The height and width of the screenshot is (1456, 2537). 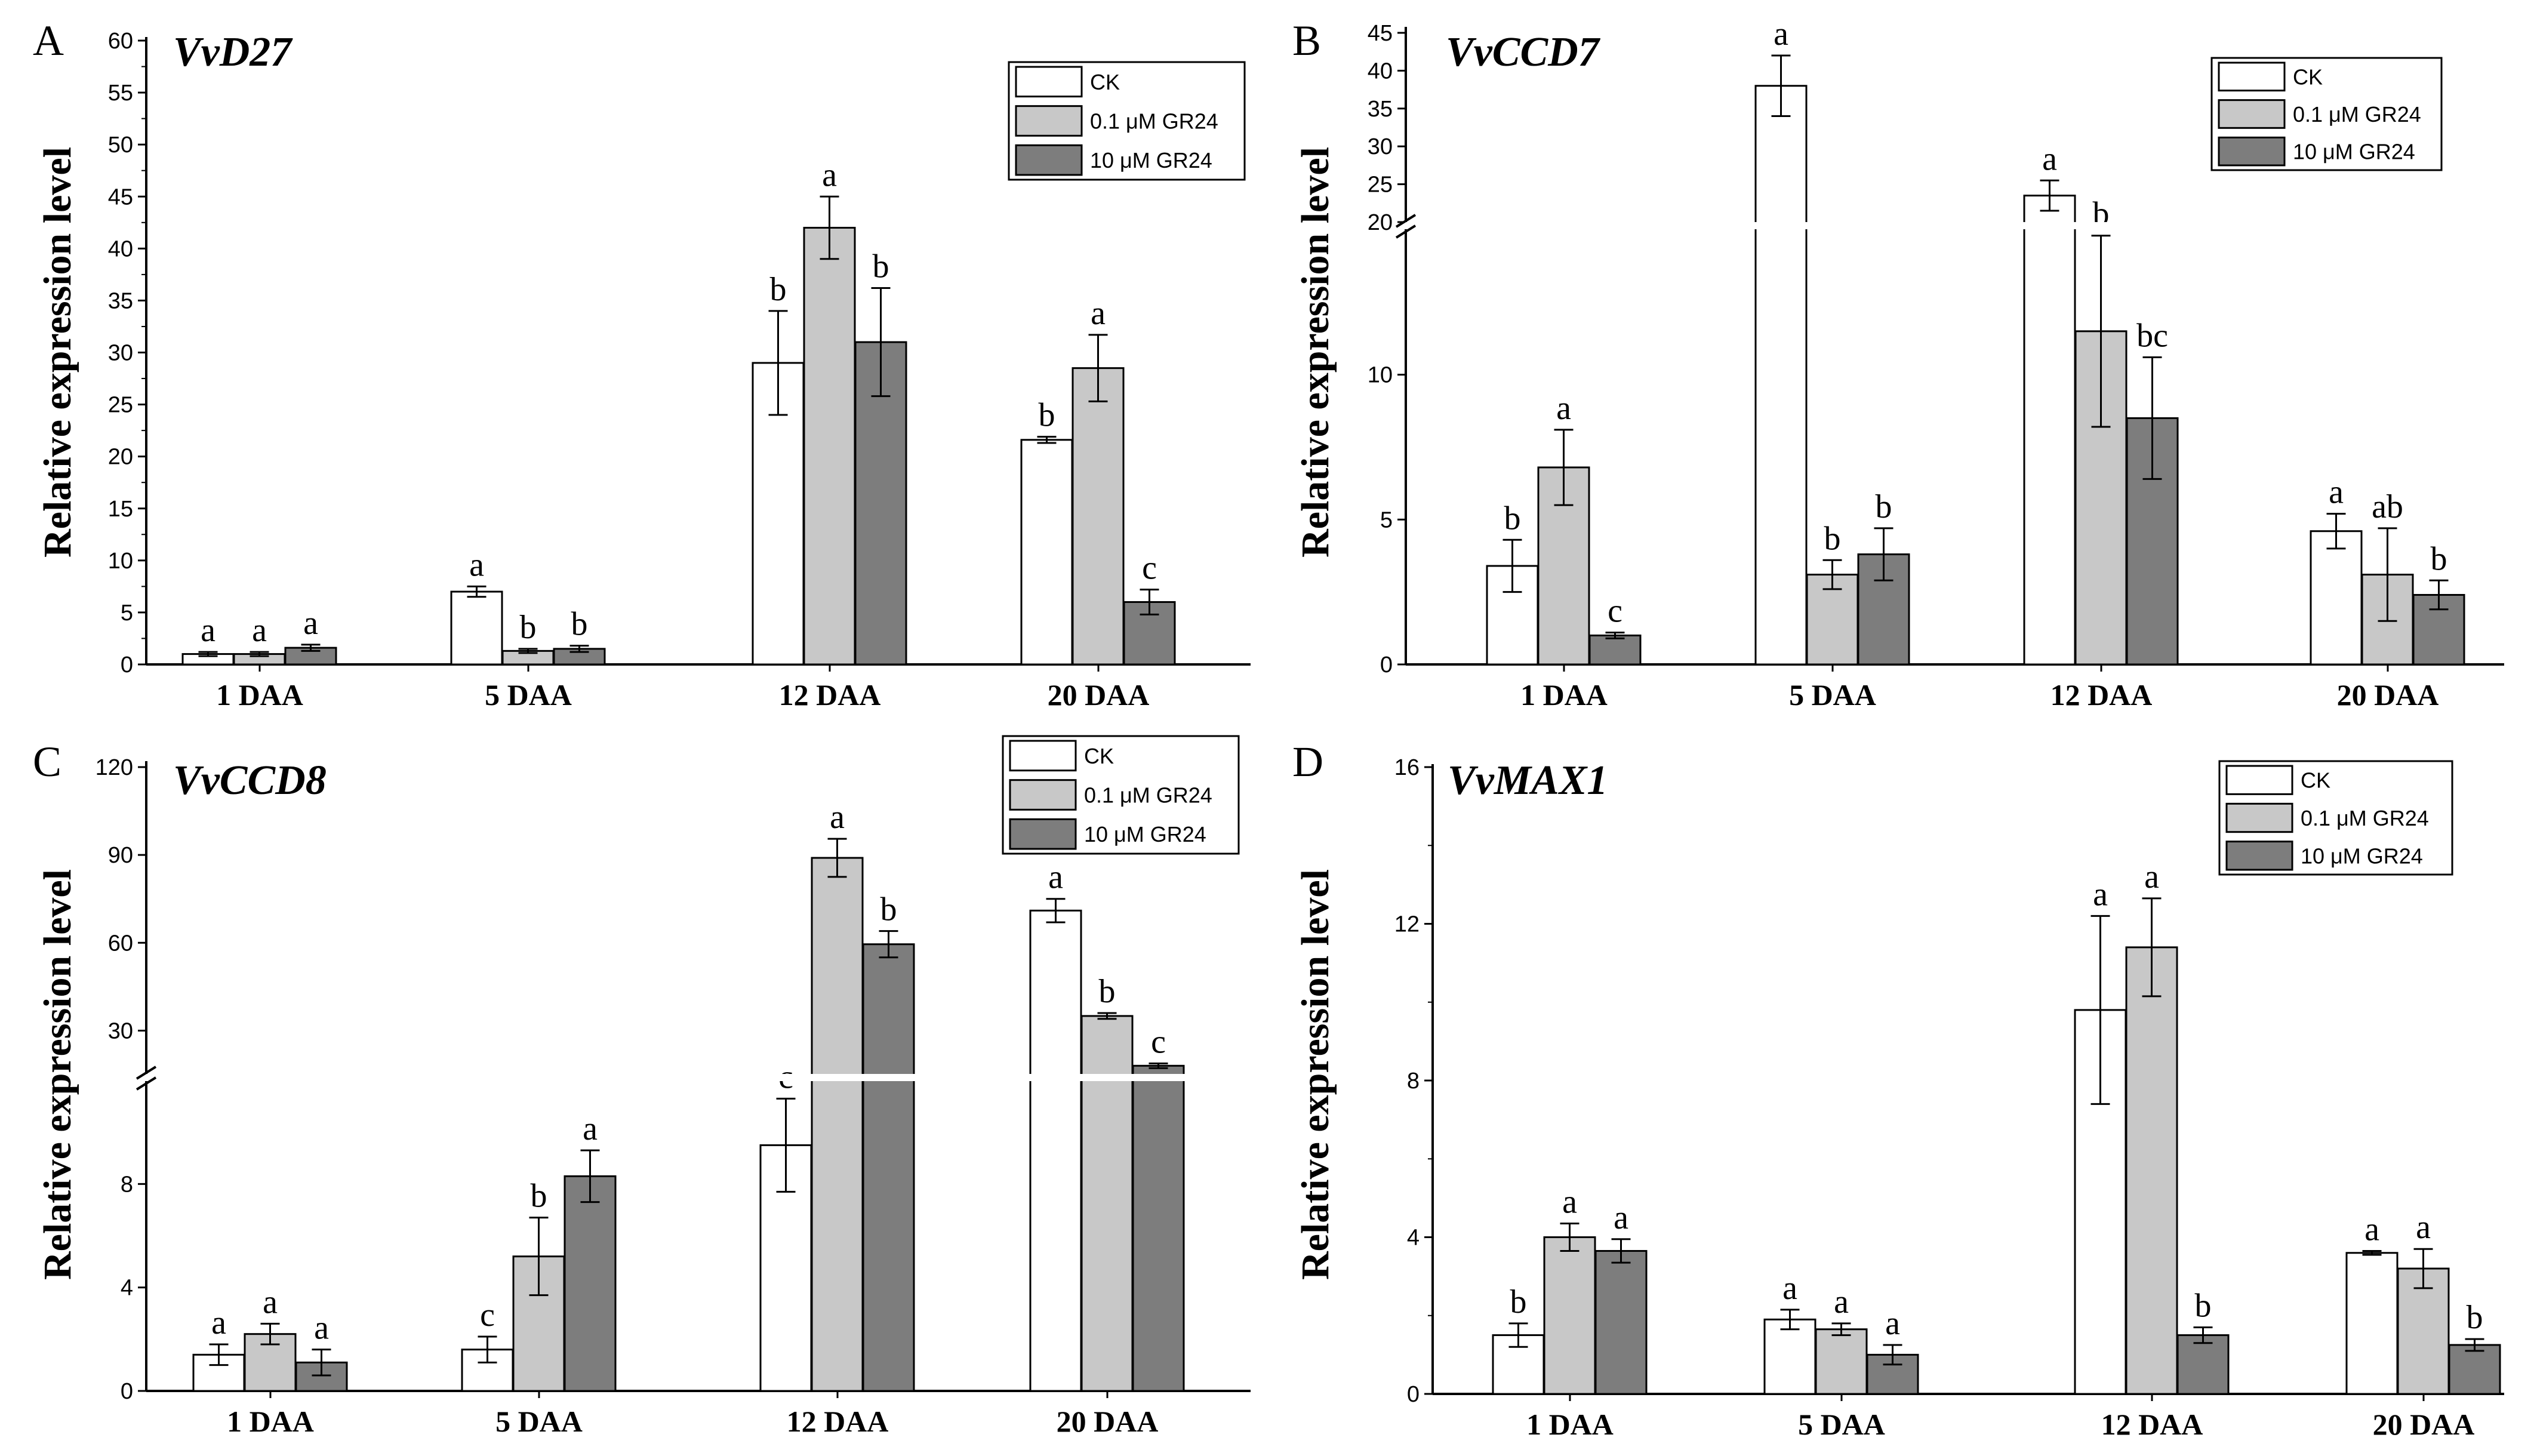 I want to click on panel-b-legend-label: 0.1 μM GR24, so click(x=2357, y=114).